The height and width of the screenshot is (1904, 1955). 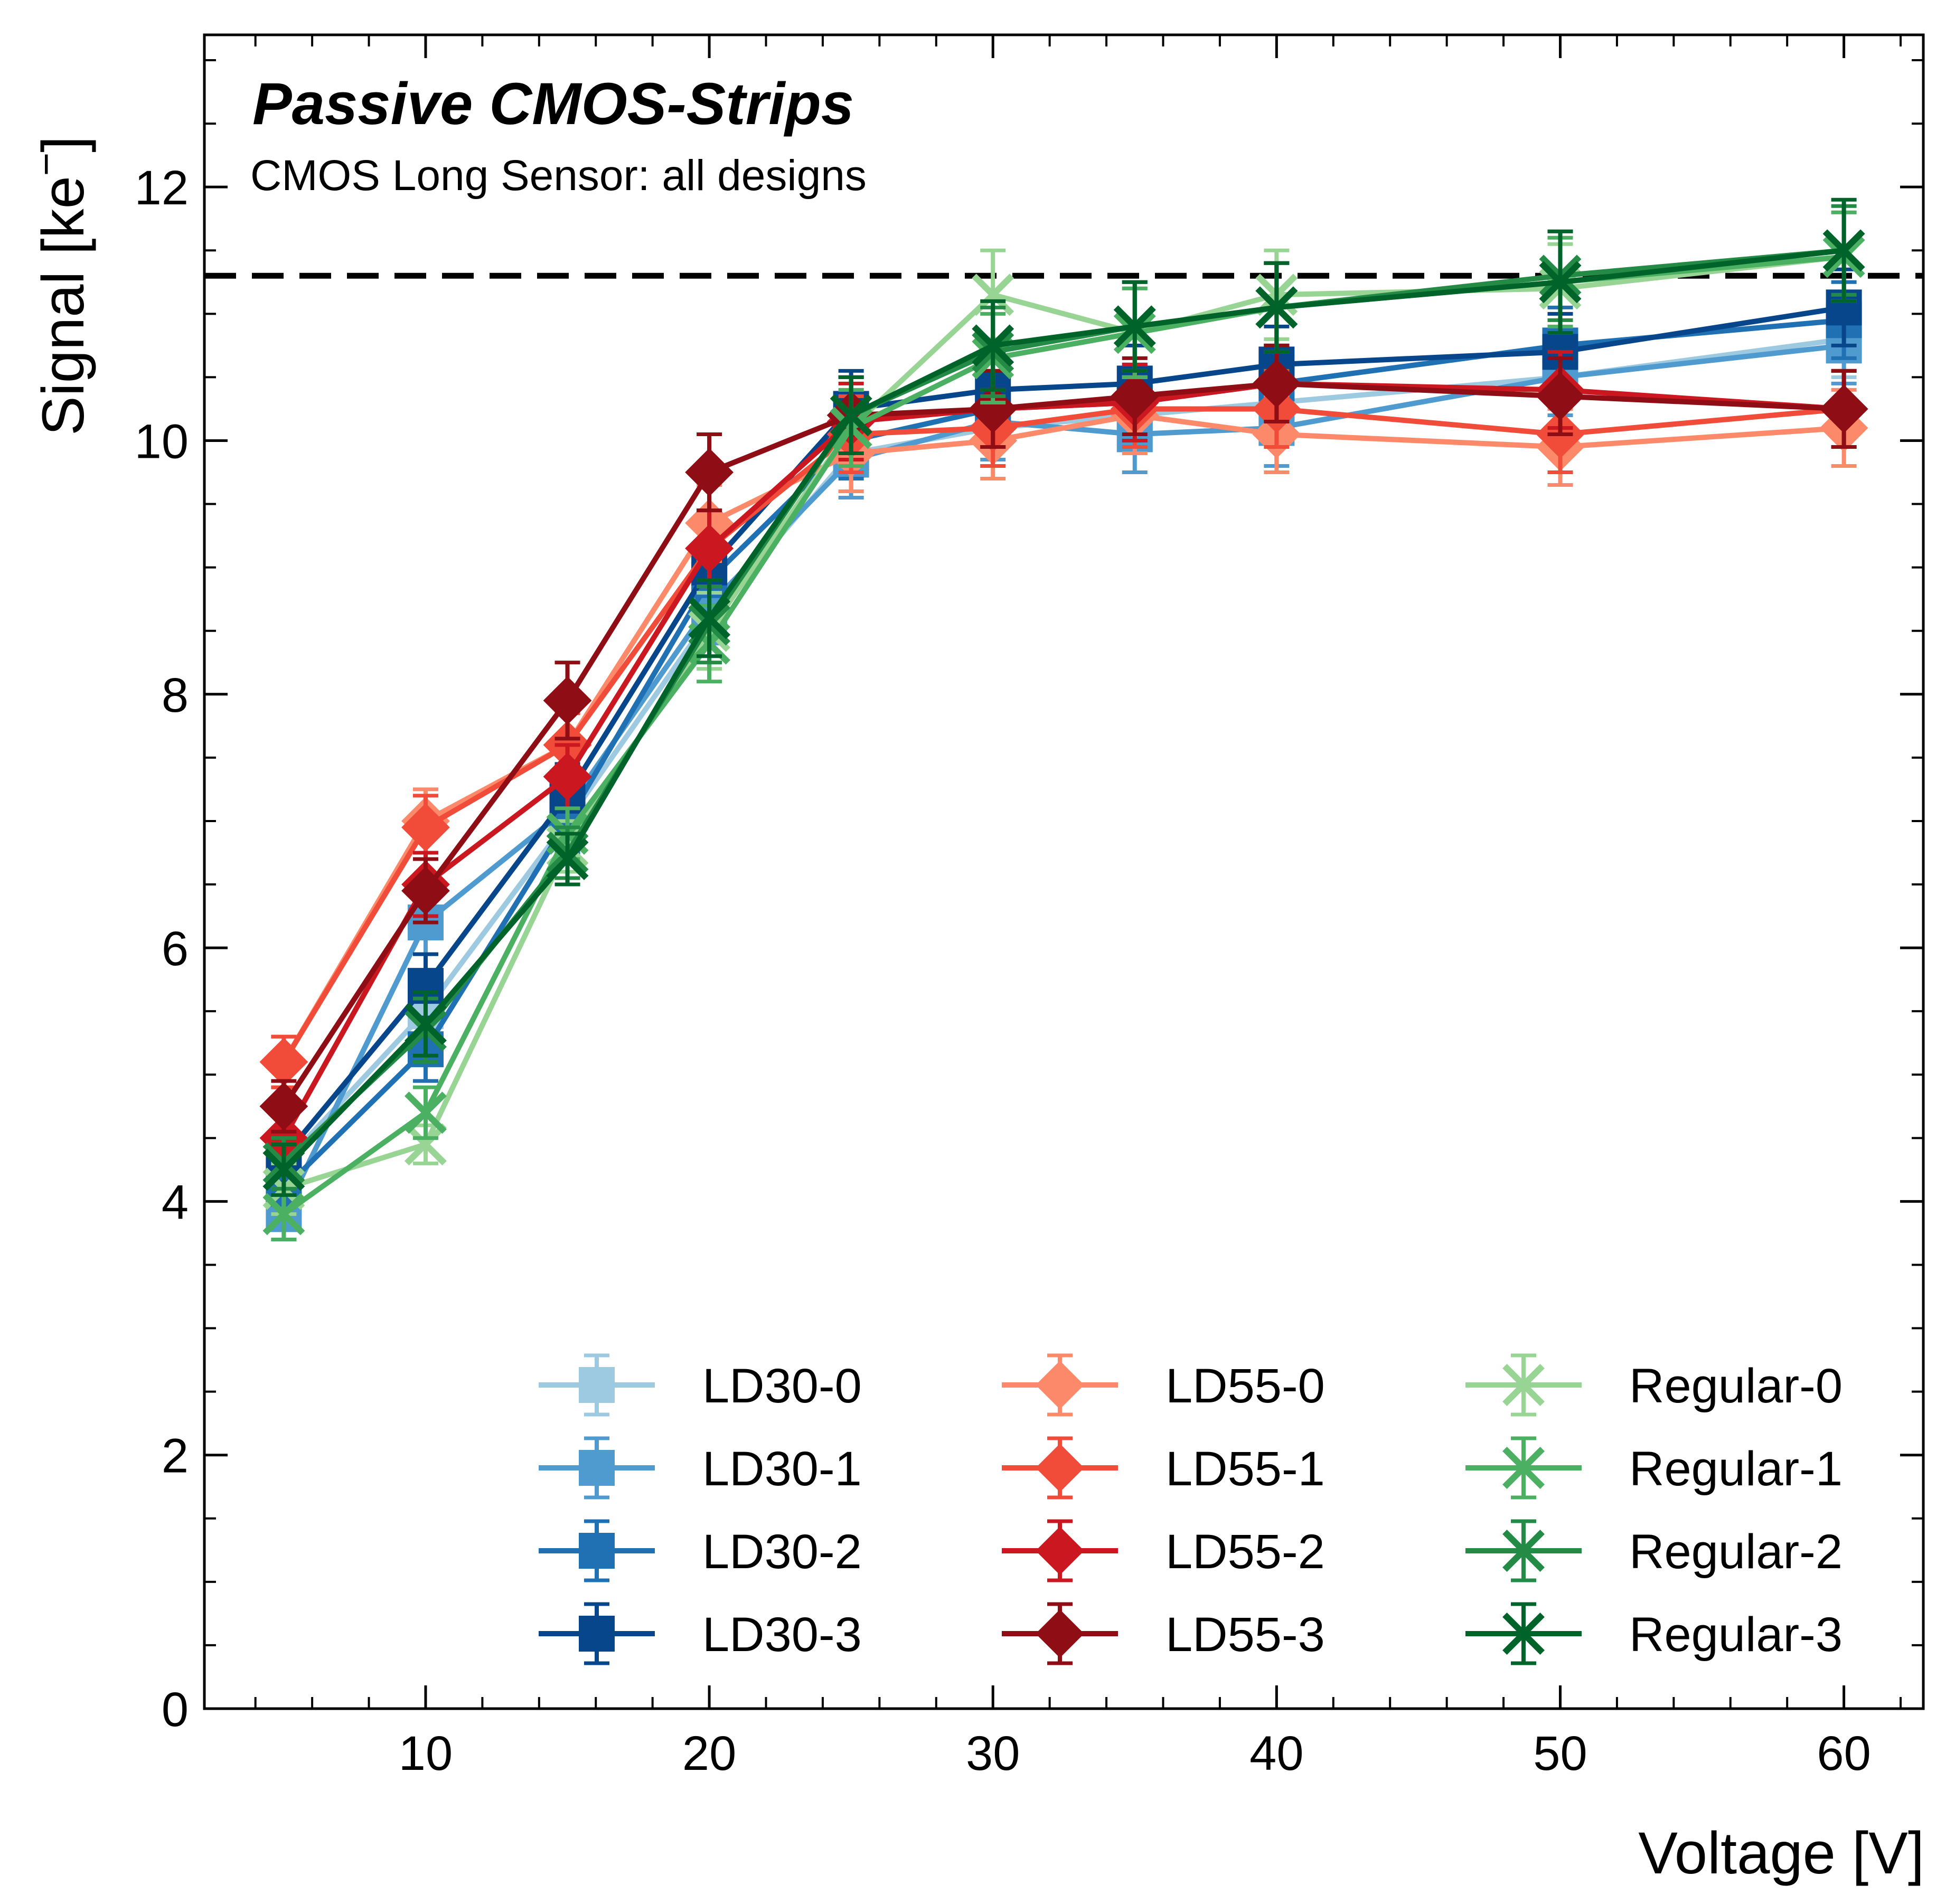 I want to click on chart-subtitle: CMOS Long Sensor: all designs, so click(x=558, y=176).